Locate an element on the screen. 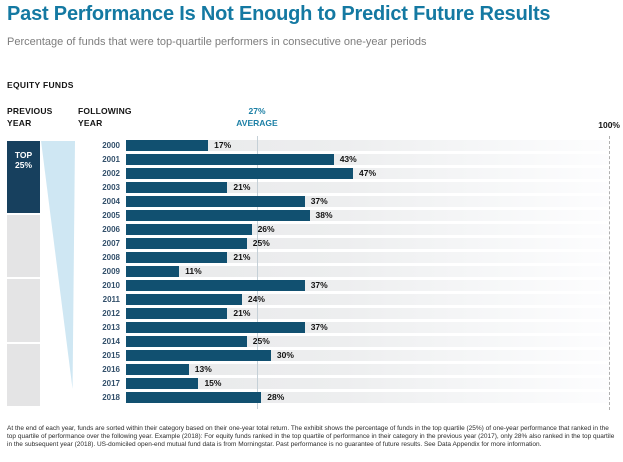 This screenshot has height=462, width=623. year-label: 2015 is located at coordinates (111, 355).